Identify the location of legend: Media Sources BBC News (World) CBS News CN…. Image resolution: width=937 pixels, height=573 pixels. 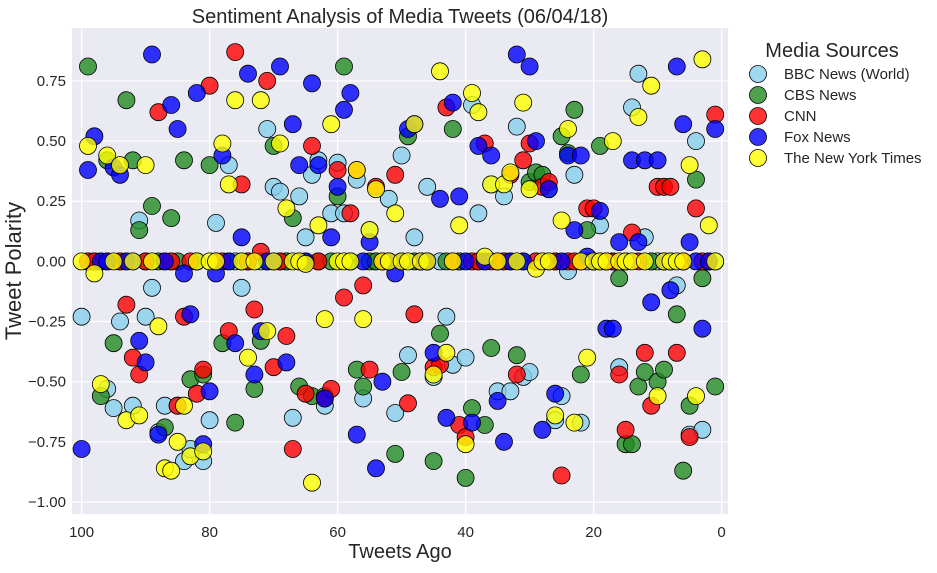
(835, 103).